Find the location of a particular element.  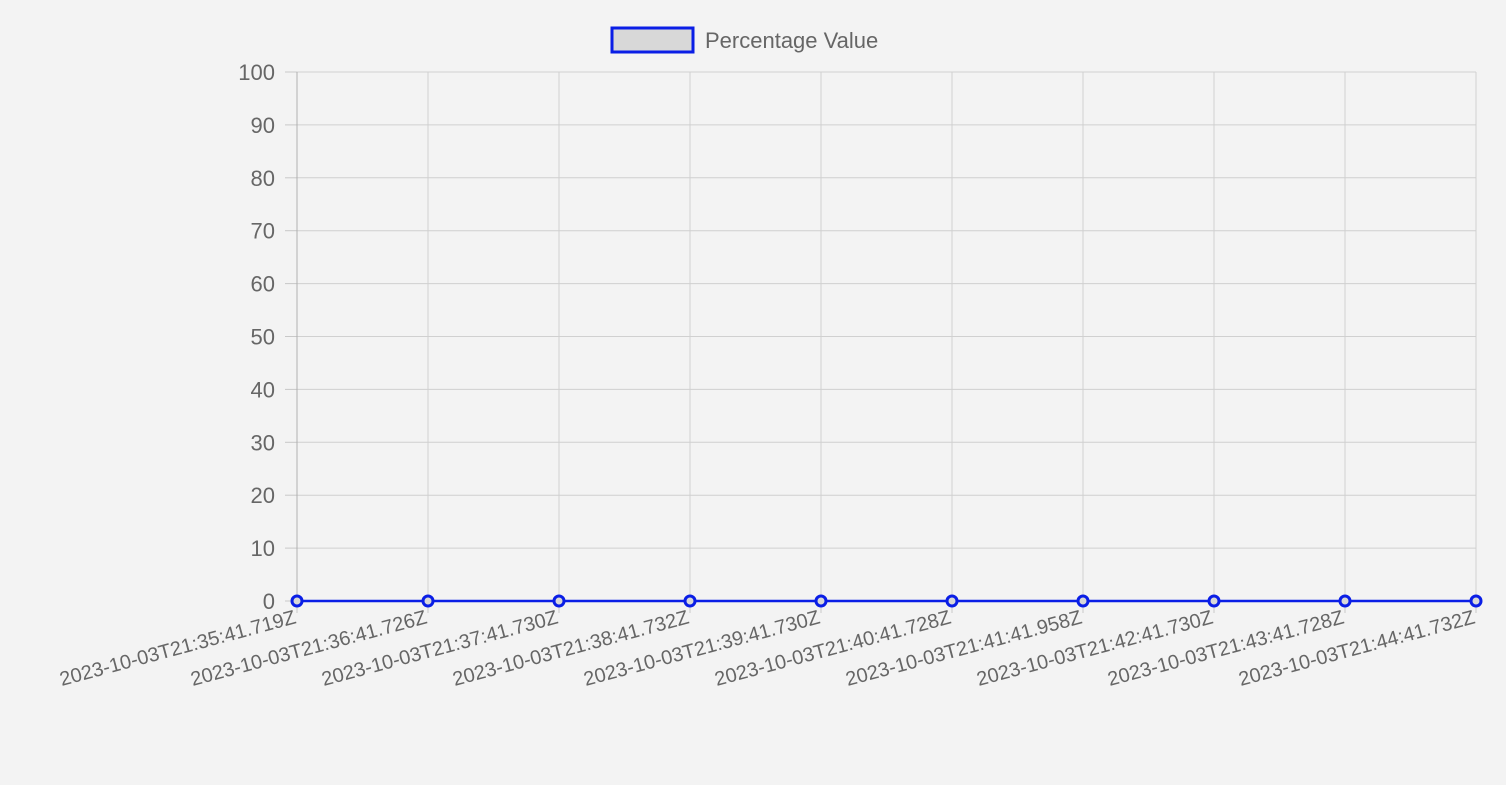

y-tick-label: 0 is located at coordinates (269, 601).